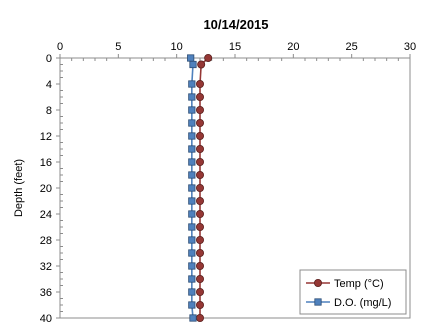  What do you see at coordinates (118, 47) in the screenshot?
I see `x-tick-label: 5` at bounding box center [118, 47].